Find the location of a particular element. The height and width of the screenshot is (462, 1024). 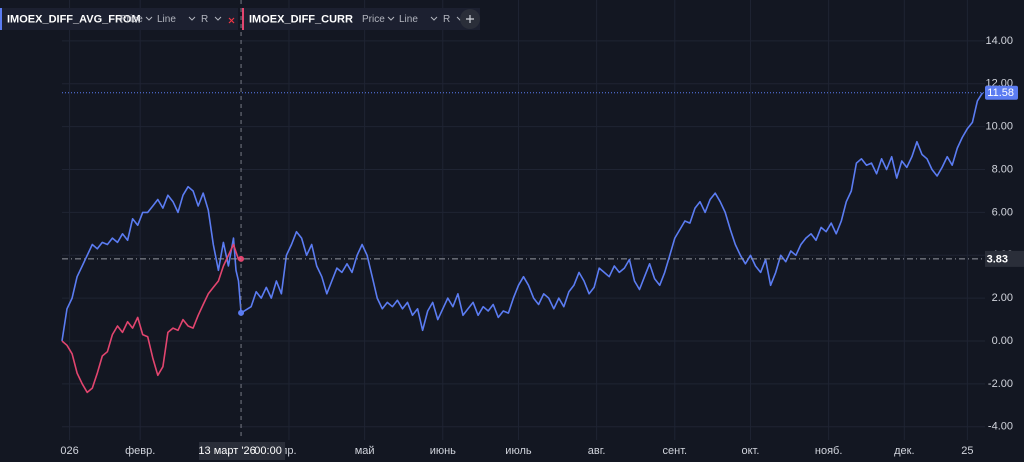

add-icon is located at coordinates (470, 19).